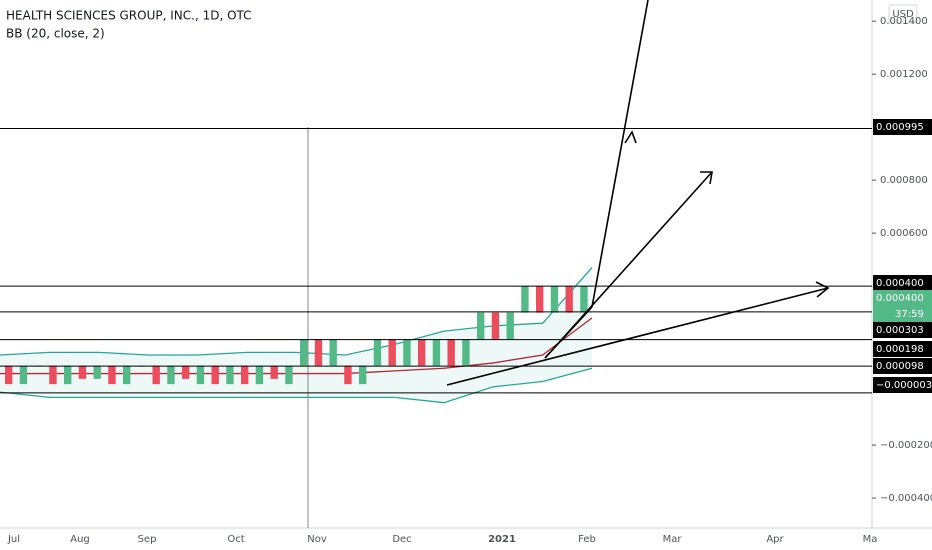 The width and height of the screenshot is (932, 550). I want to click on currency-badge, so click(903, 14).